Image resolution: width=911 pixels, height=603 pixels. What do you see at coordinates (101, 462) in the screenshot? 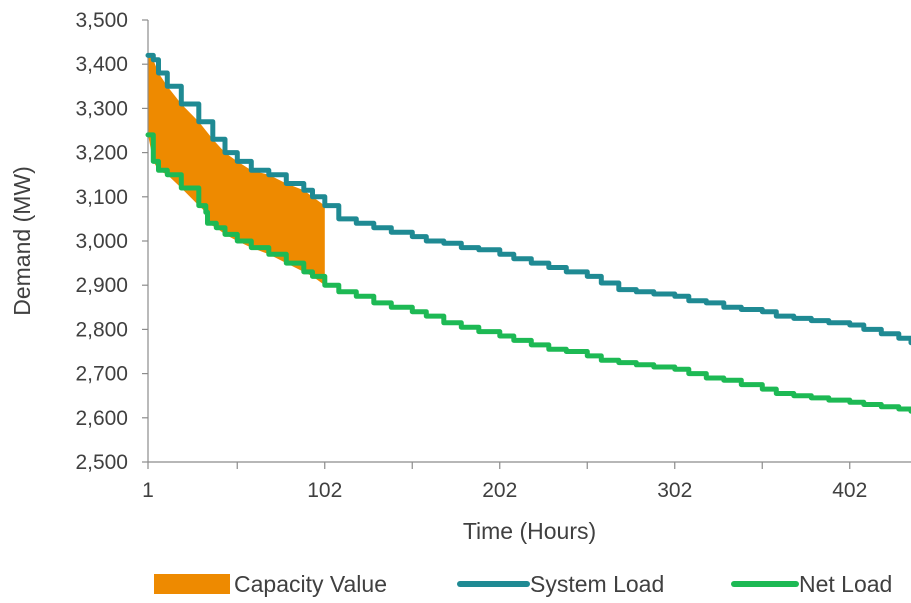
I see `y-tick-label: 2,500` at bounding box center [101, 462].